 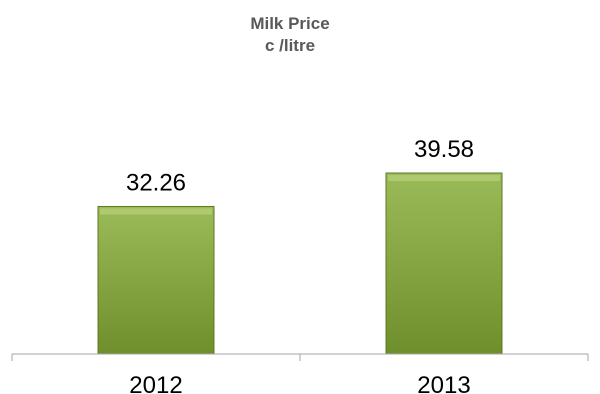 What do you see at coordinates (444, 149) in the screenshot?
I see `data-label-2013: 39.58` at bounding box center [444, 149].